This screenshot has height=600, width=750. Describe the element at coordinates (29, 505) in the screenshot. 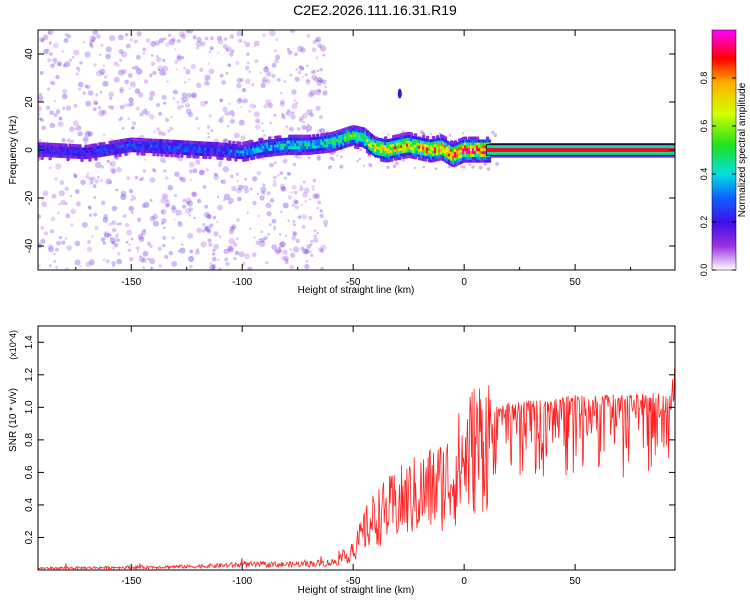

I see `snr-y-tick-label: 0.4` at that location.